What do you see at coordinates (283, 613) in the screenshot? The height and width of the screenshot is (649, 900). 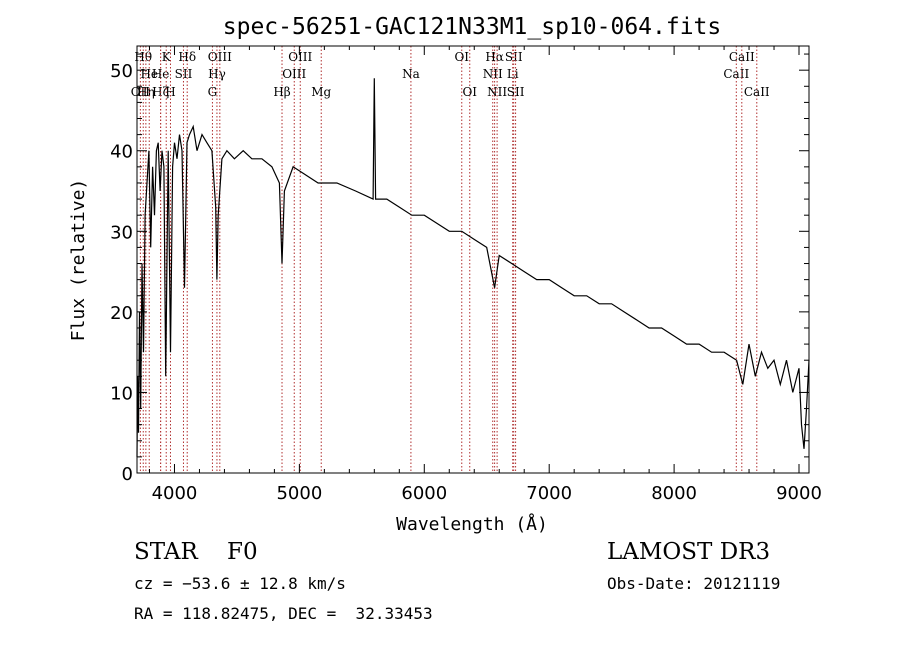 I see `sky-coordinates: RA = 118.82475, DEC = 32.33453` at bounding box center [283, 613].